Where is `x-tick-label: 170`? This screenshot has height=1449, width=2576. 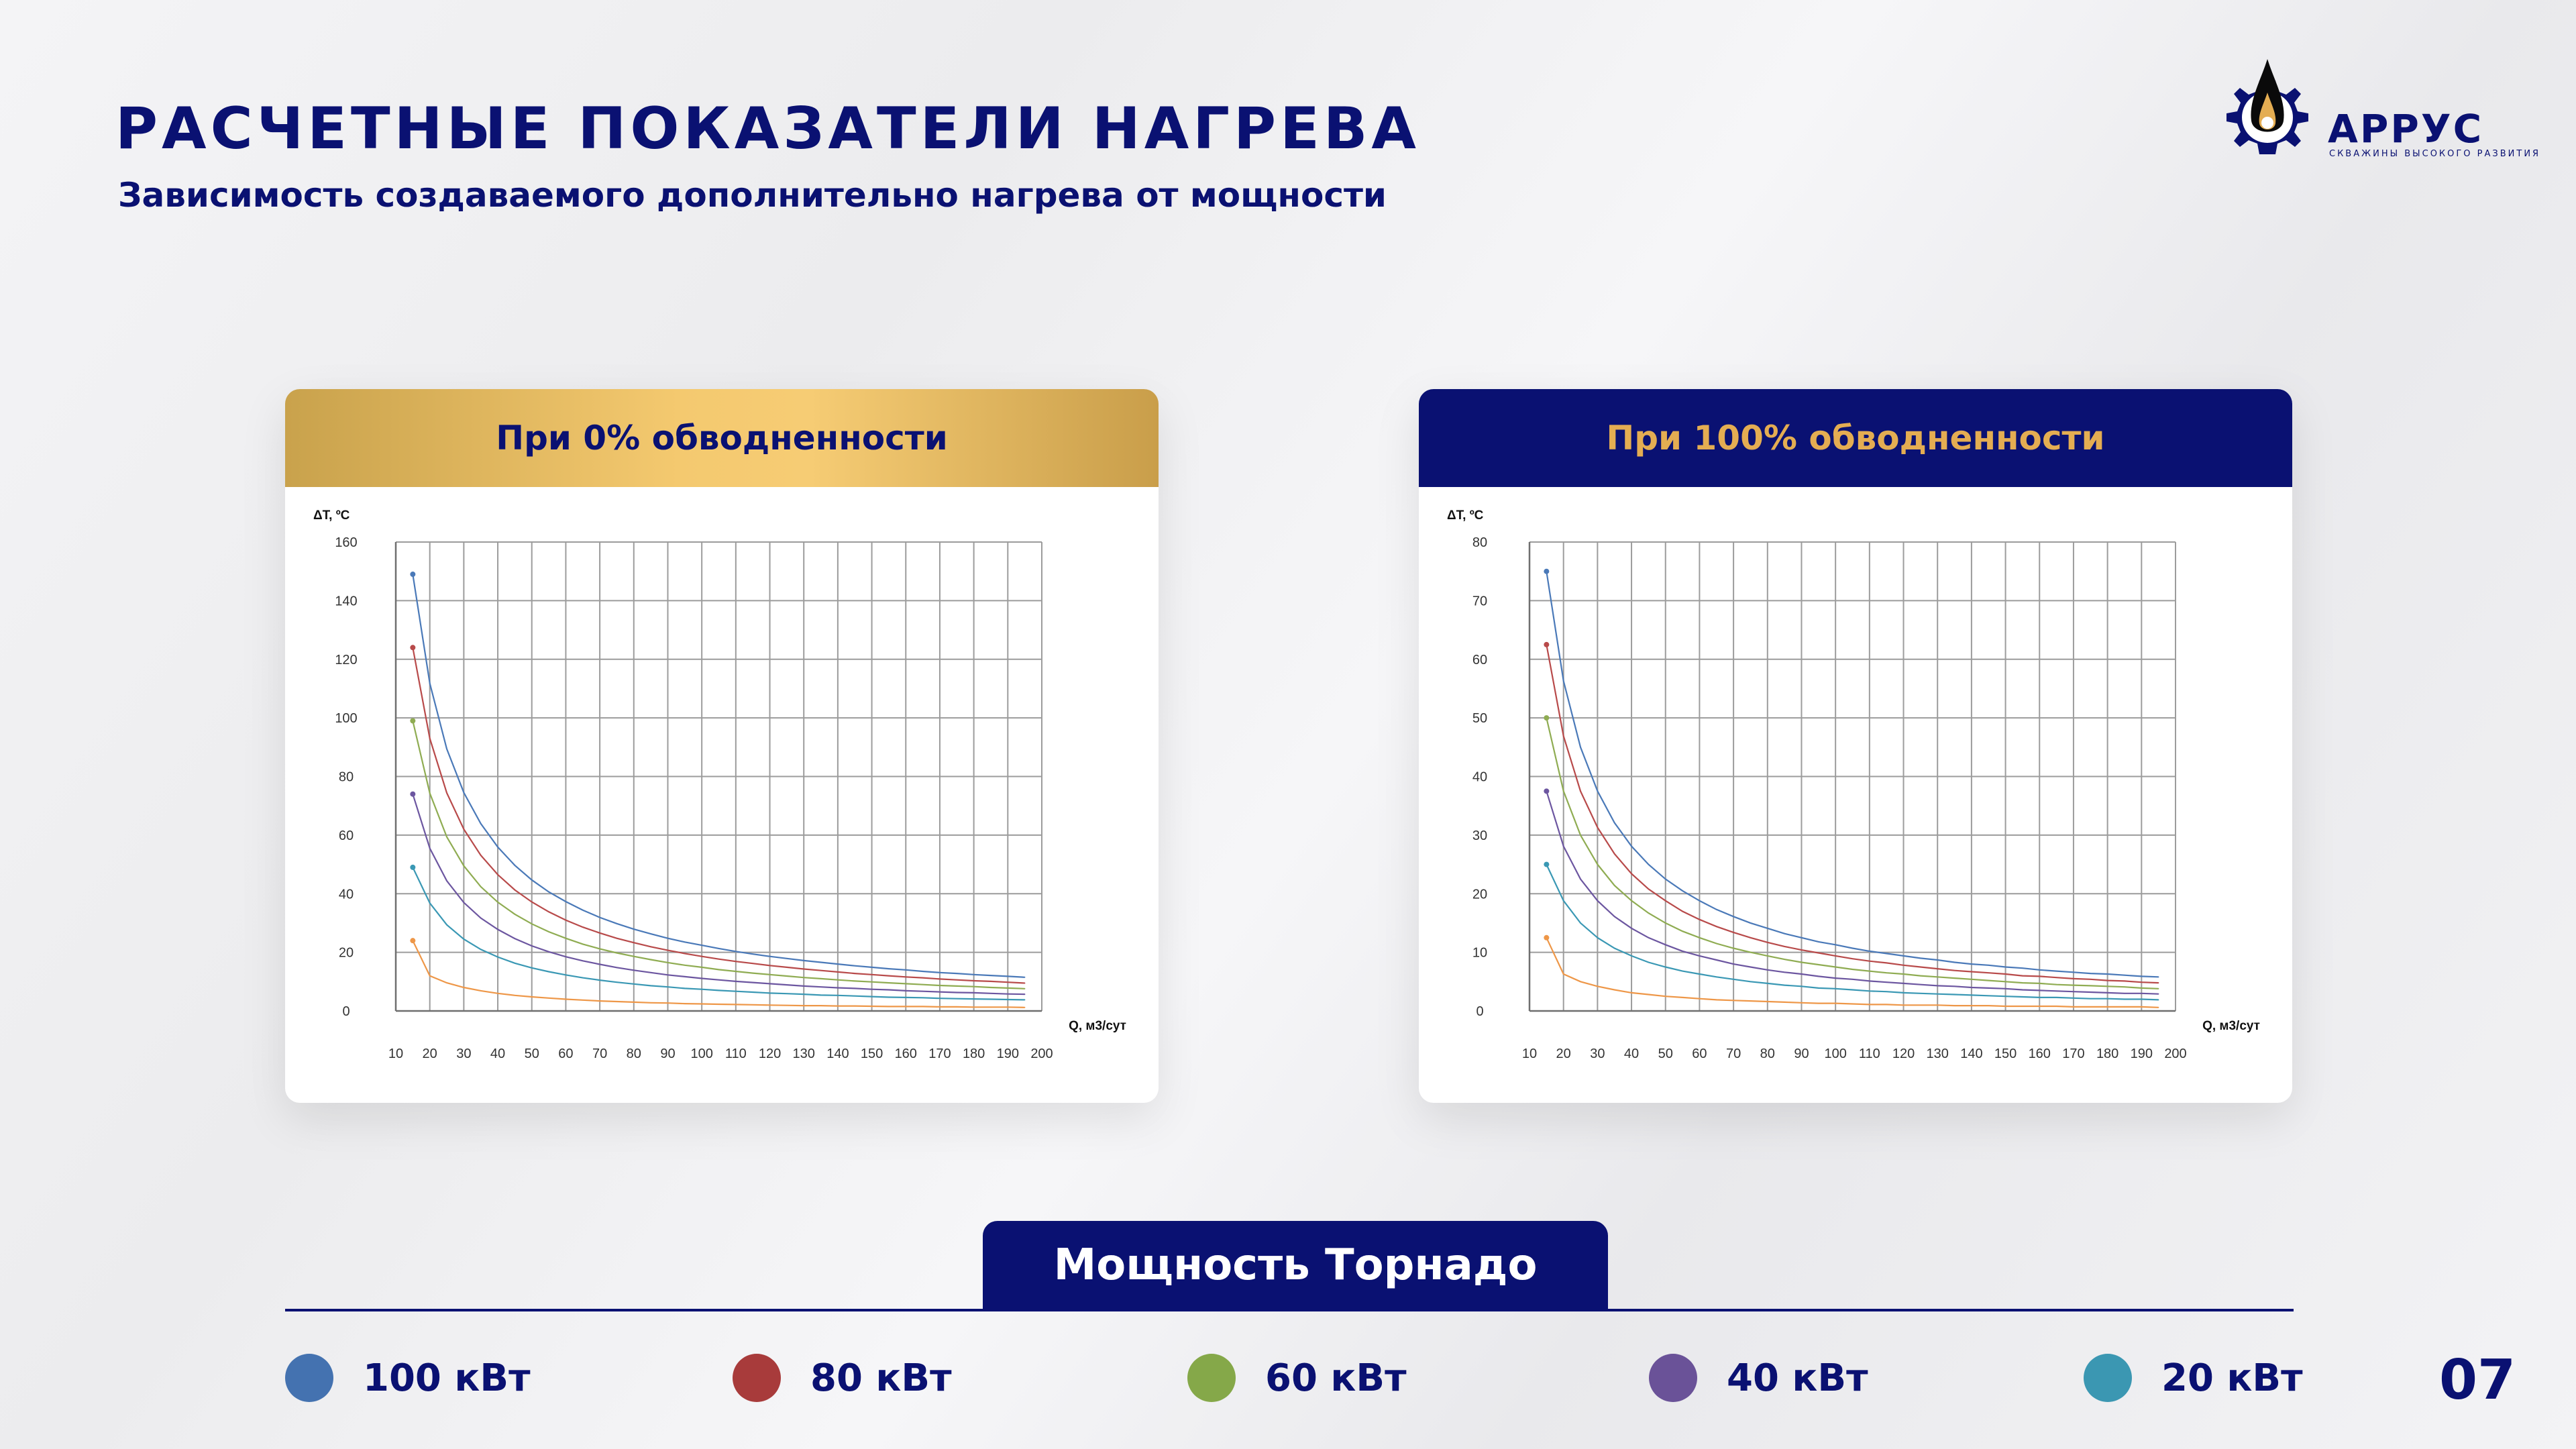
x-tick-label: 170 is located at coordinates (2073, 1053).